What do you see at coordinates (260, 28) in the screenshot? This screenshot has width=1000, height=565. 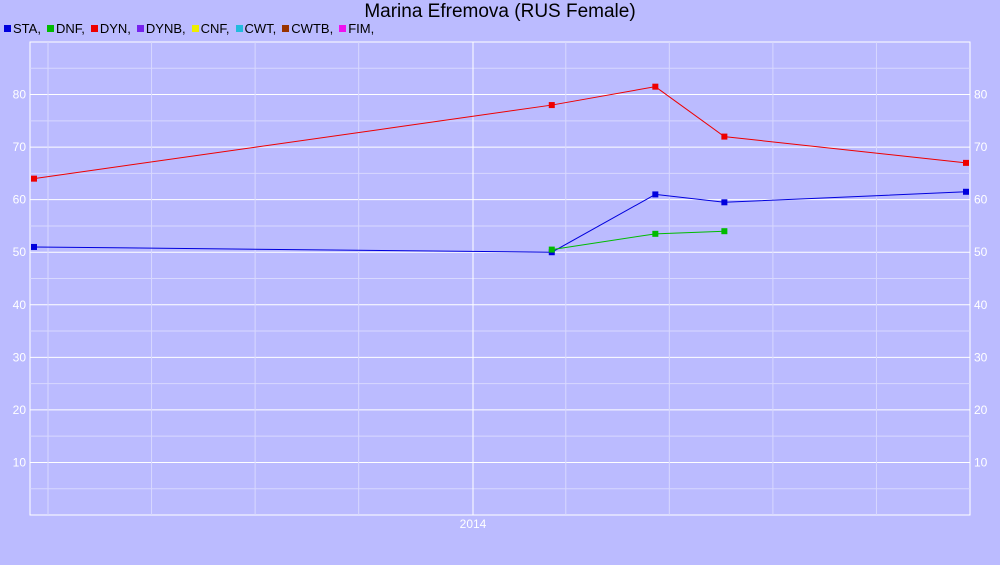 I see `legend-label: CWT,` at bounding box center [260, 28].